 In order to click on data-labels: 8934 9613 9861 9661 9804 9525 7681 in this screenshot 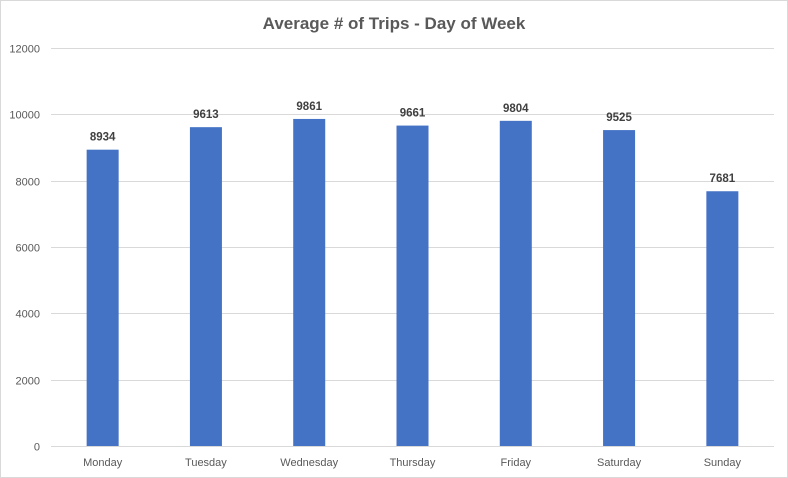, I will do `click(413, 143)`.